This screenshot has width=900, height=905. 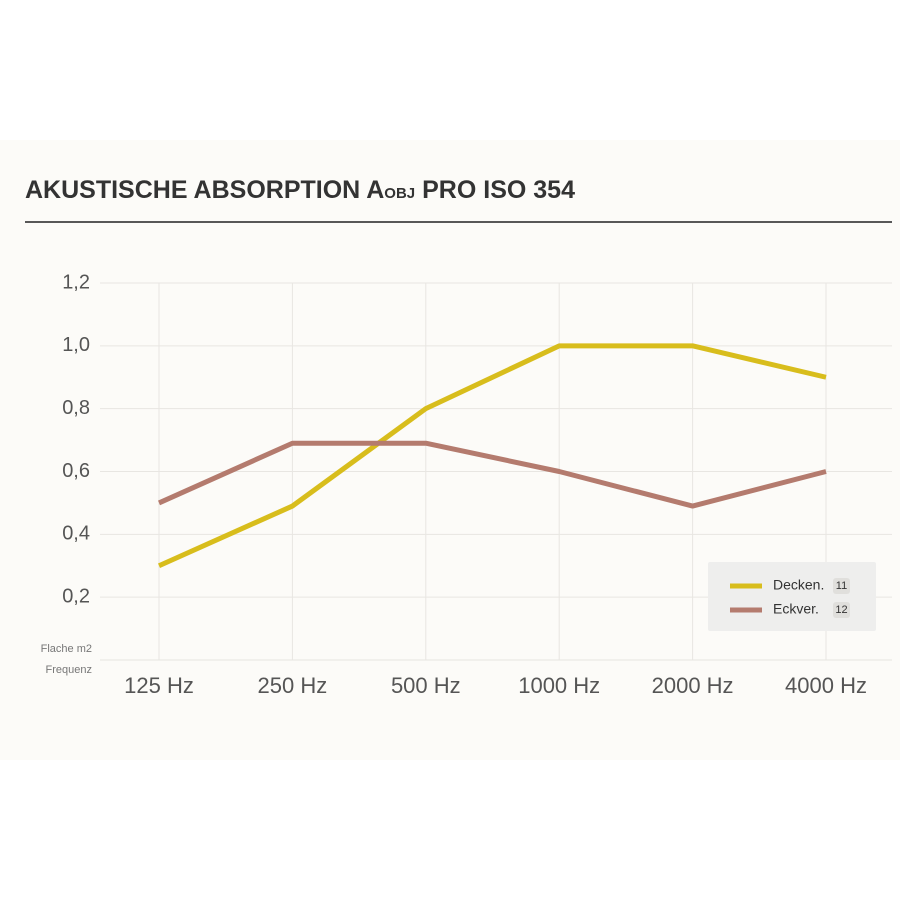 I want to click on x-axis-label: Frequenz, so click(x=69, y=670).